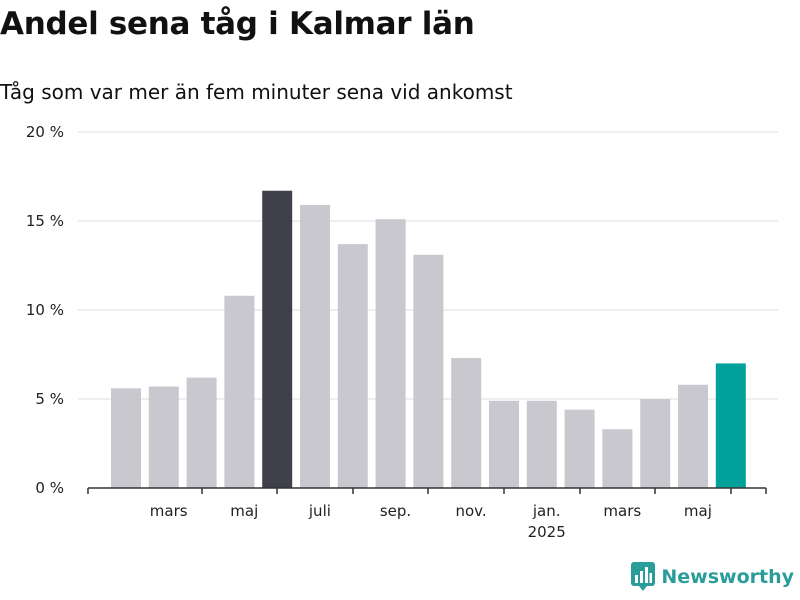  I want to click on y-axis-labels: 0 % 5 % 10 % 15 % 20 %, so click(45, 310).